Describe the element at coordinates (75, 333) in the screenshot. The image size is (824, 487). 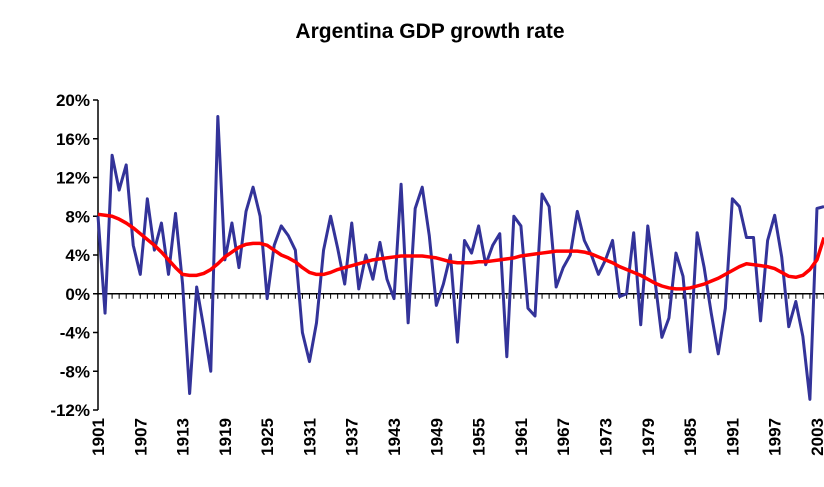
I see `y-tick-label: -4%` at that location.